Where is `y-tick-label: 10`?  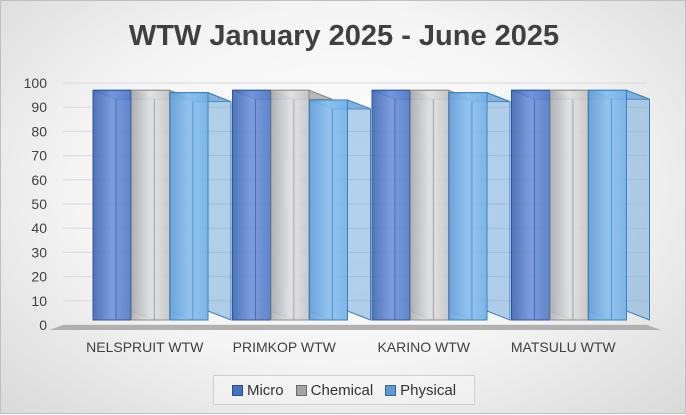 y-tick-label: 10 is located at coordinates (39, 301).